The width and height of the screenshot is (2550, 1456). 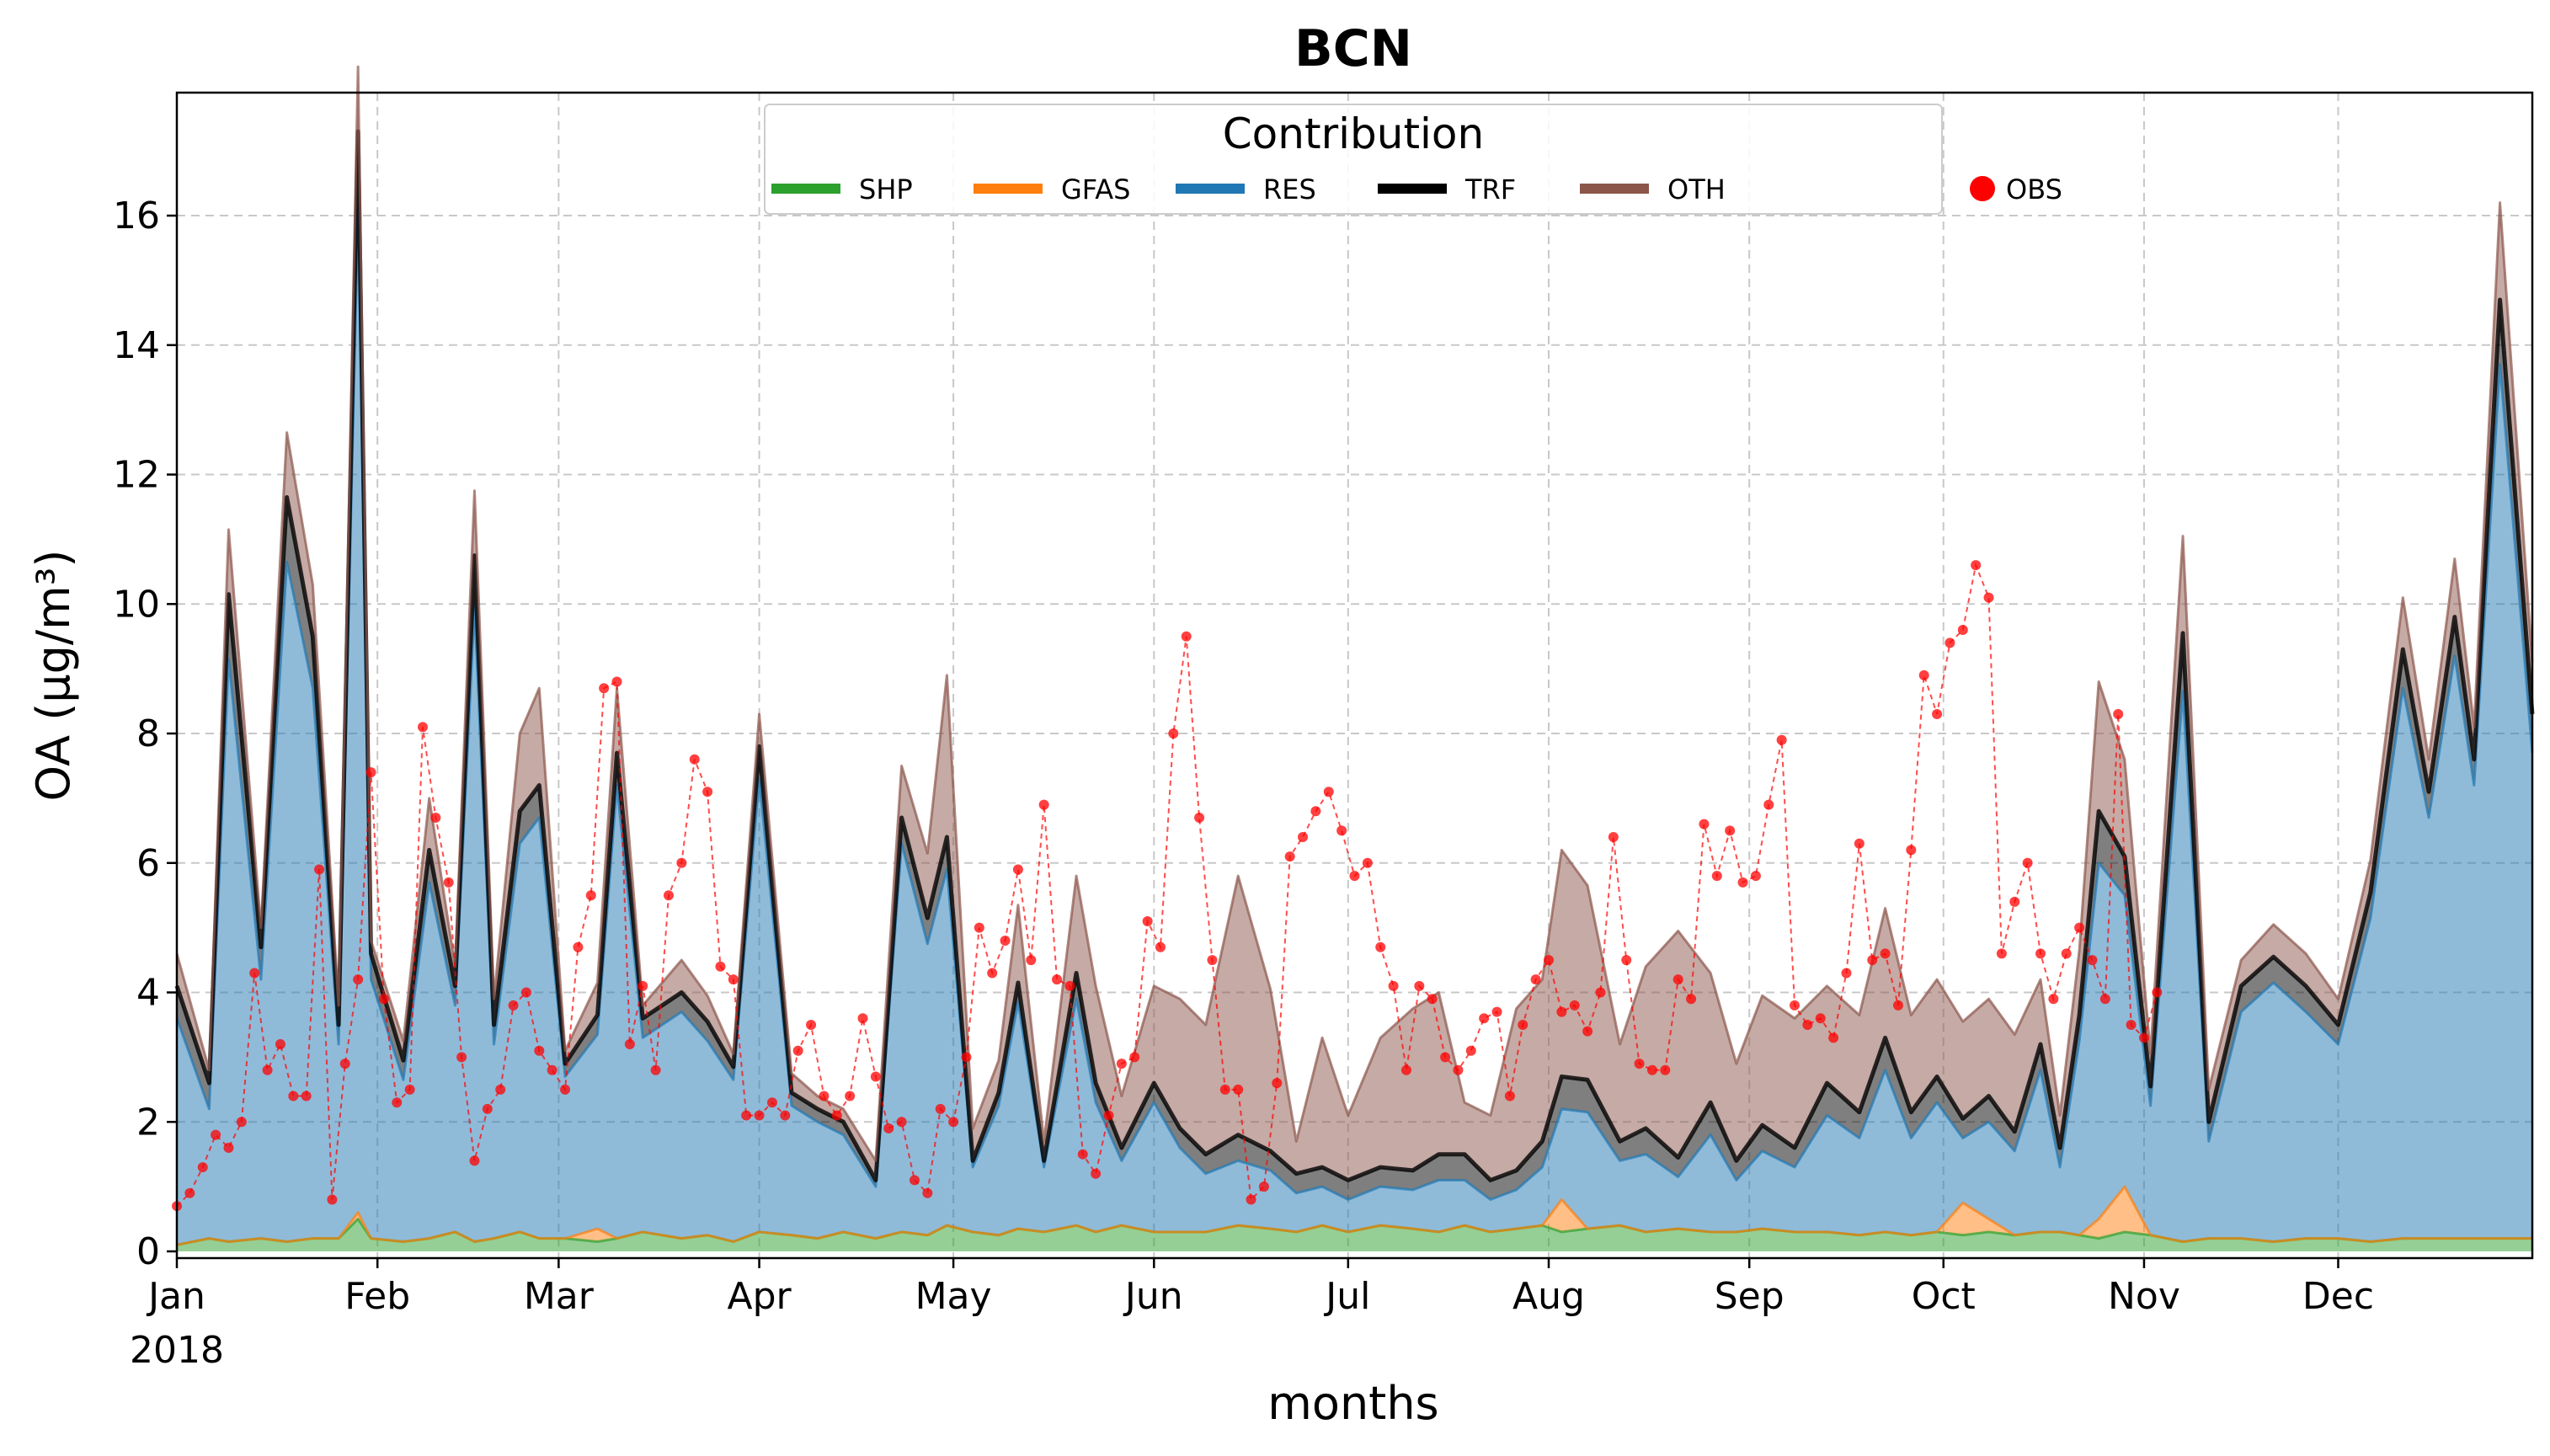 I want to click on x-tick-label: Dec, so click(x=2338, y=1296).